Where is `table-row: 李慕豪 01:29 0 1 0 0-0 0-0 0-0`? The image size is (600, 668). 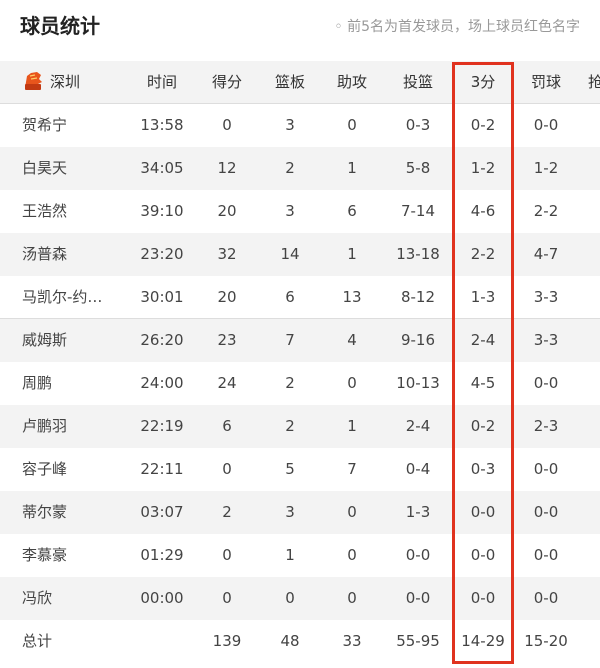
table-row: 李慕豪 01:29 0 1 0 0-0 0-0 0-0 is located at coordinates (300, 555).